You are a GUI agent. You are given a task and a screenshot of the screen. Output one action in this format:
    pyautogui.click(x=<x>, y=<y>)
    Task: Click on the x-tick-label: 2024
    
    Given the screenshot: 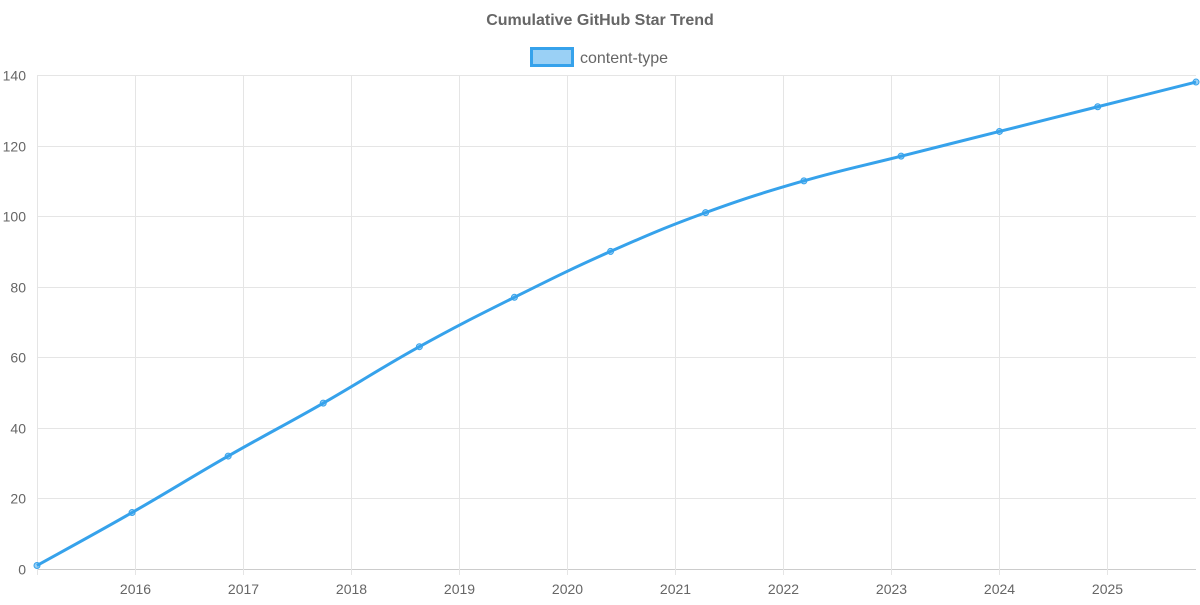 What is the action you would take?
    pyautogui.click(x=999, y=589)
    